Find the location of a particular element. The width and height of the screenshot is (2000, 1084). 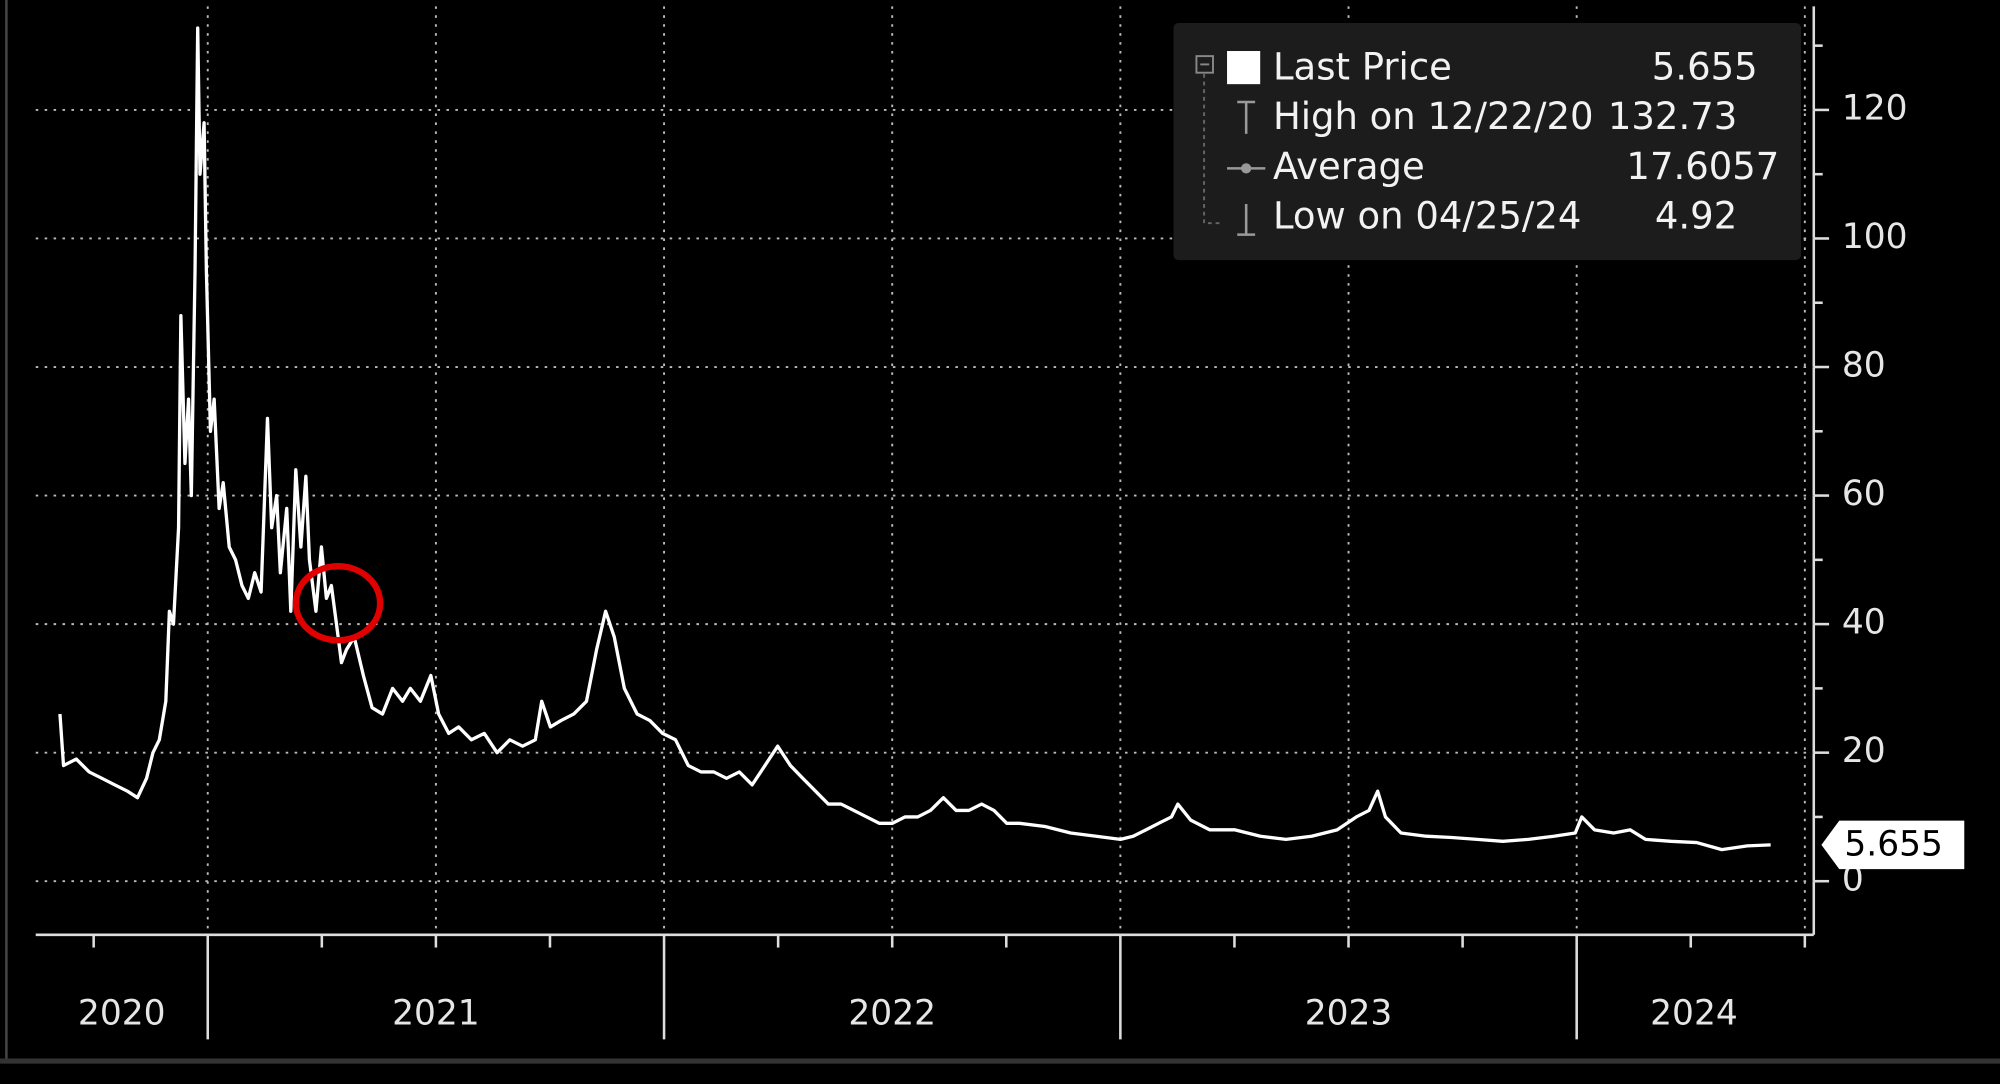

legend-value: 132.73 is located at coordinates (1672, 116).